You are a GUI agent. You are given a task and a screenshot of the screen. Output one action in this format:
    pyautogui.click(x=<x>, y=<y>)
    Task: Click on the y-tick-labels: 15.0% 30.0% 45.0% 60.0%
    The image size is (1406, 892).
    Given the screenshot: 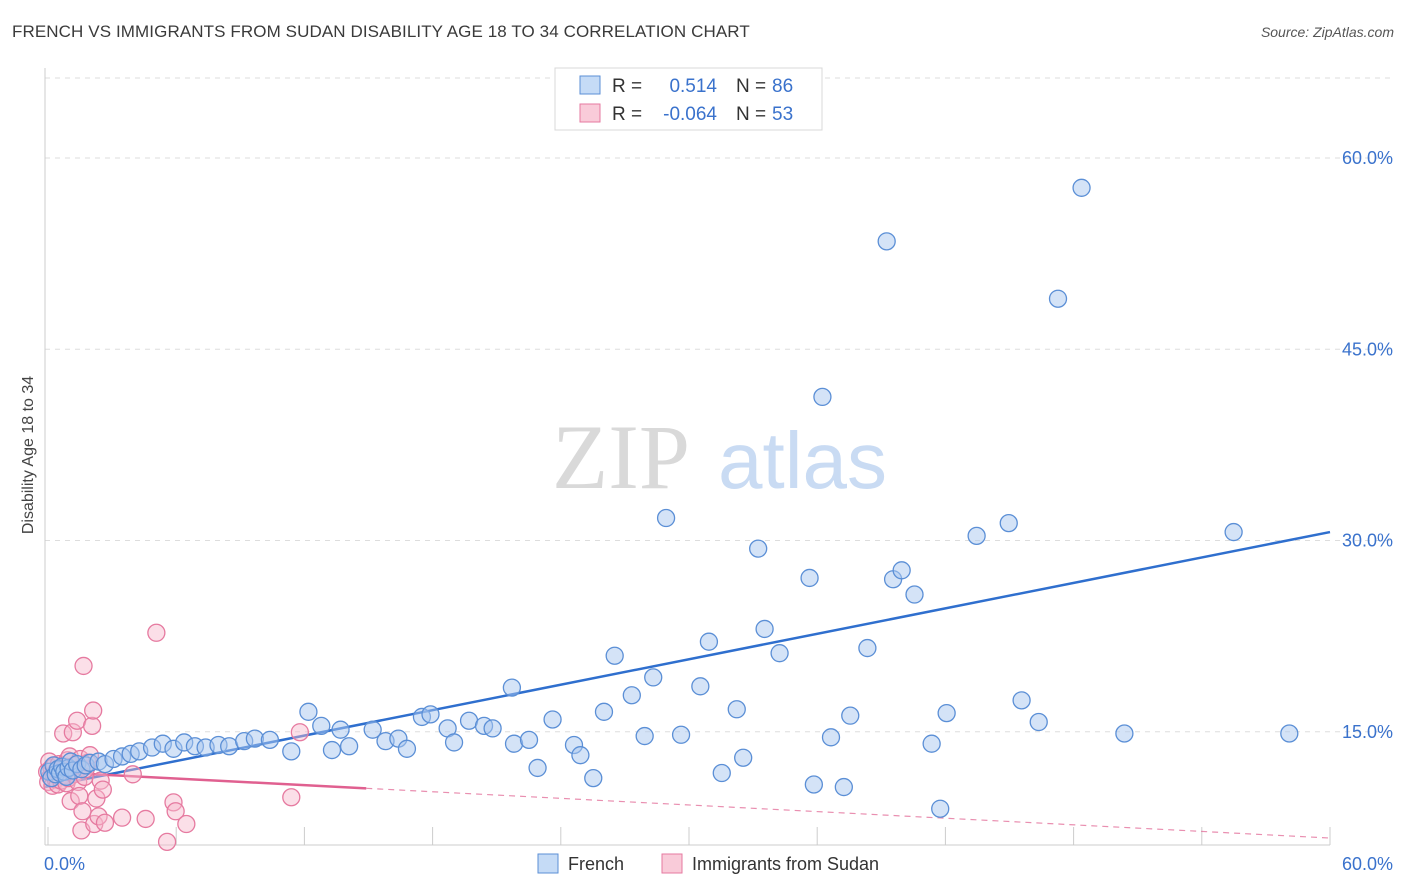 What is the action you would take?
    pyautogui.click(x=1367, y=445)
    